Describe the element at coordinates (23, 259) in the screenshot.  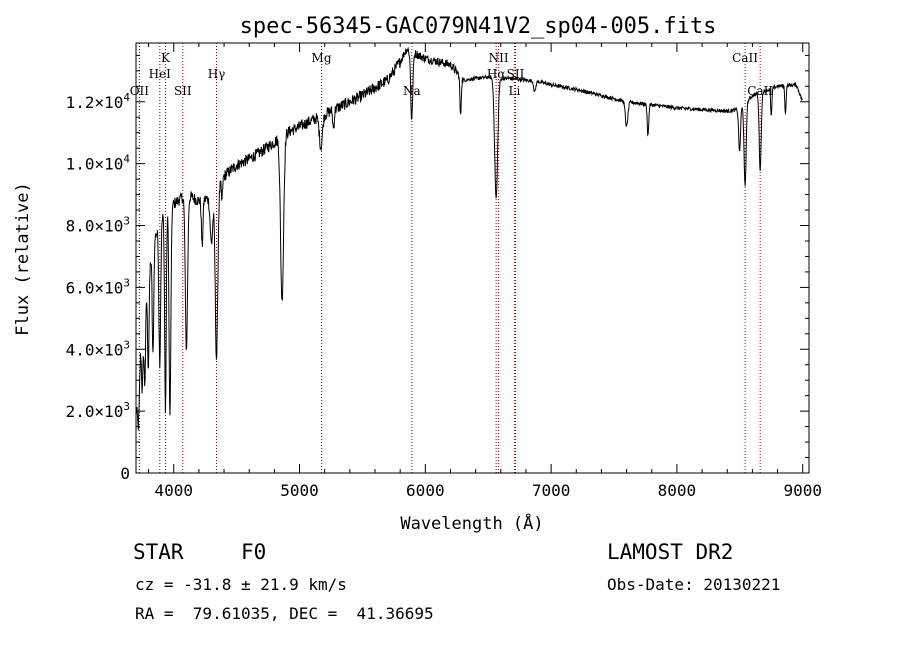
I see `y-axis-label: Flux (relative)` at that location.